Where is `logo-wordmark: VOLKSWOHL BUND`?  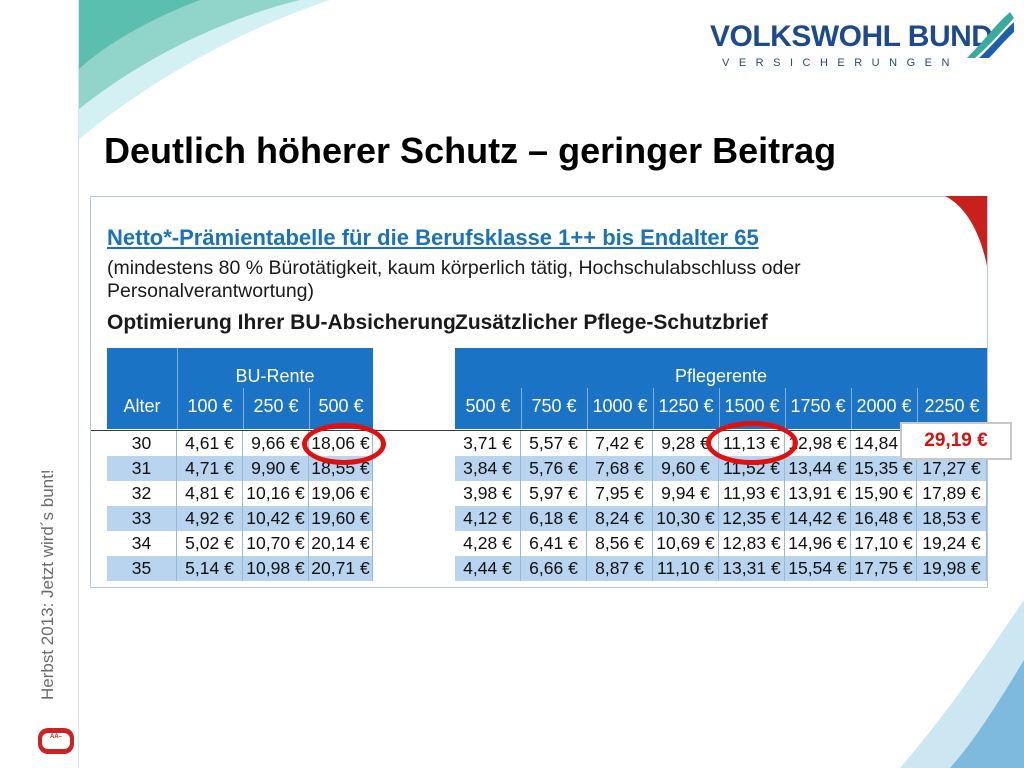 logo-wordmark: VOLKSWOHL BUND is located at coordinates (851, 37).